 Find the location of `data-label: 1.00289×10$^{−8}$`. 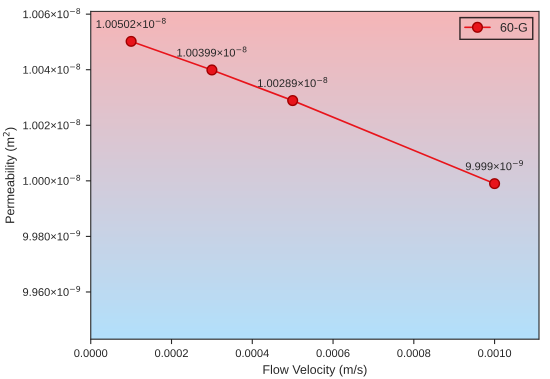

data-label: 1.00289×10$^{−8}$ is located at coordinates (293, 82).